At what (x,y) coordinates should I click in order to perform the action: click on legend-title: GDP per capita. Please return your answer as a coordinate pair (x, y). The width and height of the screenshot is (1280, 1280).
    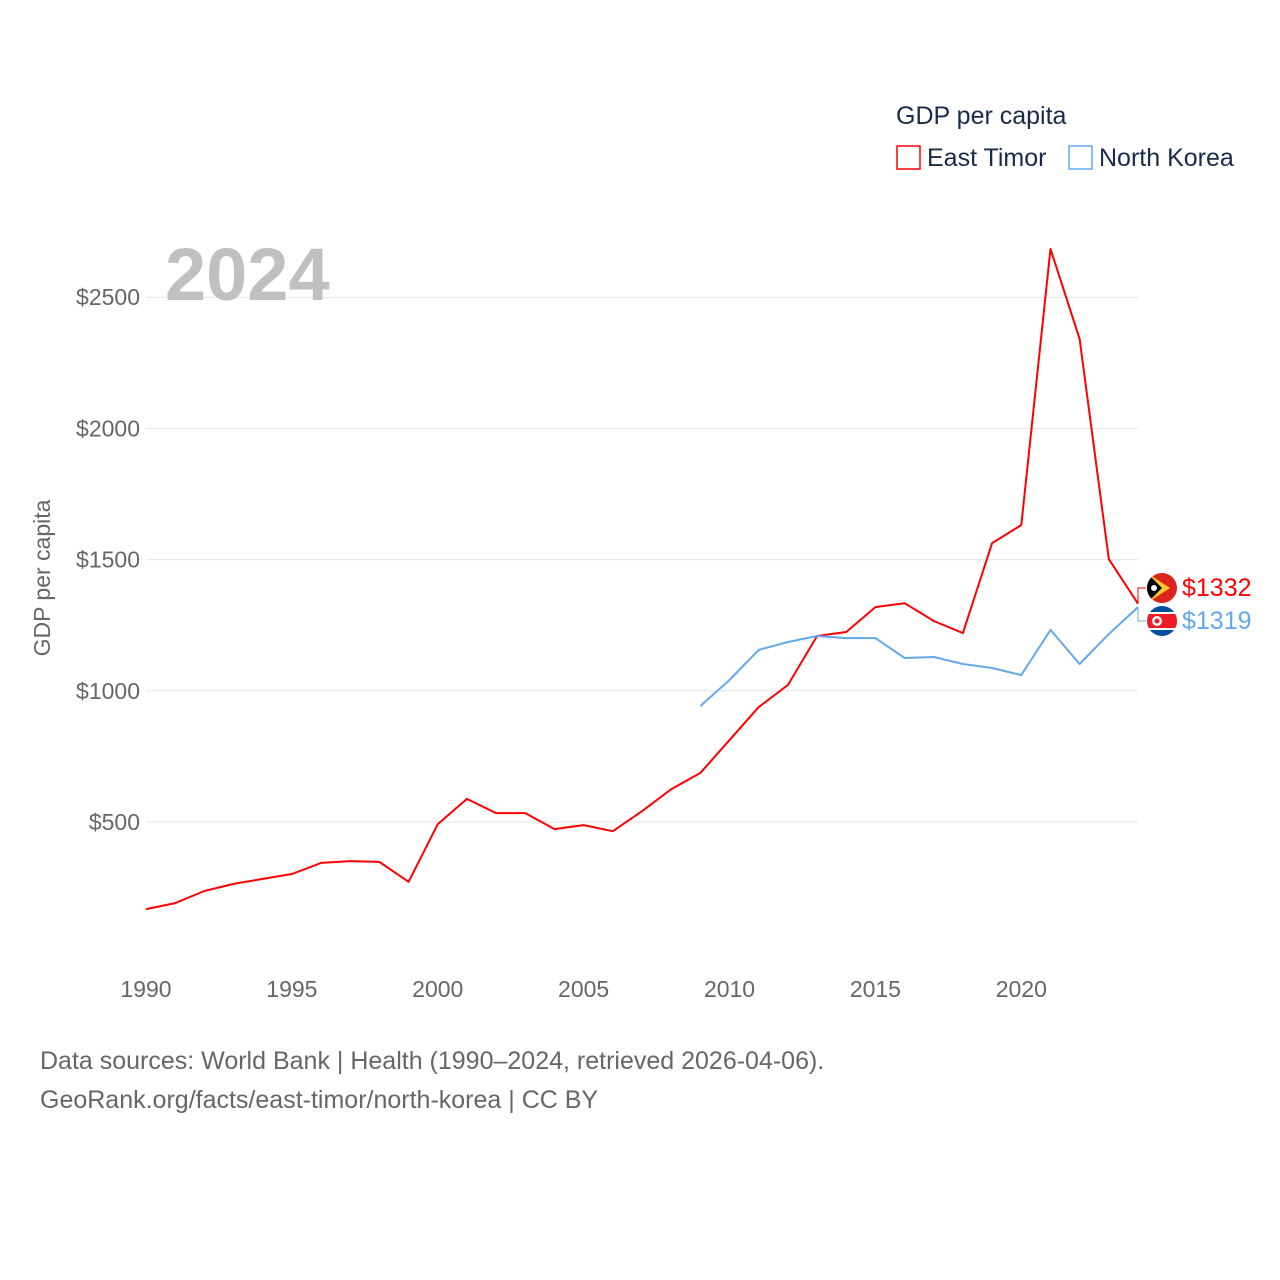
    Looking at the image, I should click on (981, 116).